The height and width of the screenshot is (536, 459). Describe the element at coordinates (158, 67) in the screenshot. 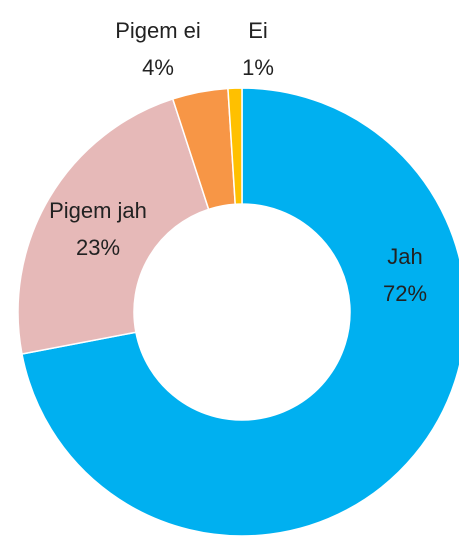

I see `slice-value-label: 4%` at that location.